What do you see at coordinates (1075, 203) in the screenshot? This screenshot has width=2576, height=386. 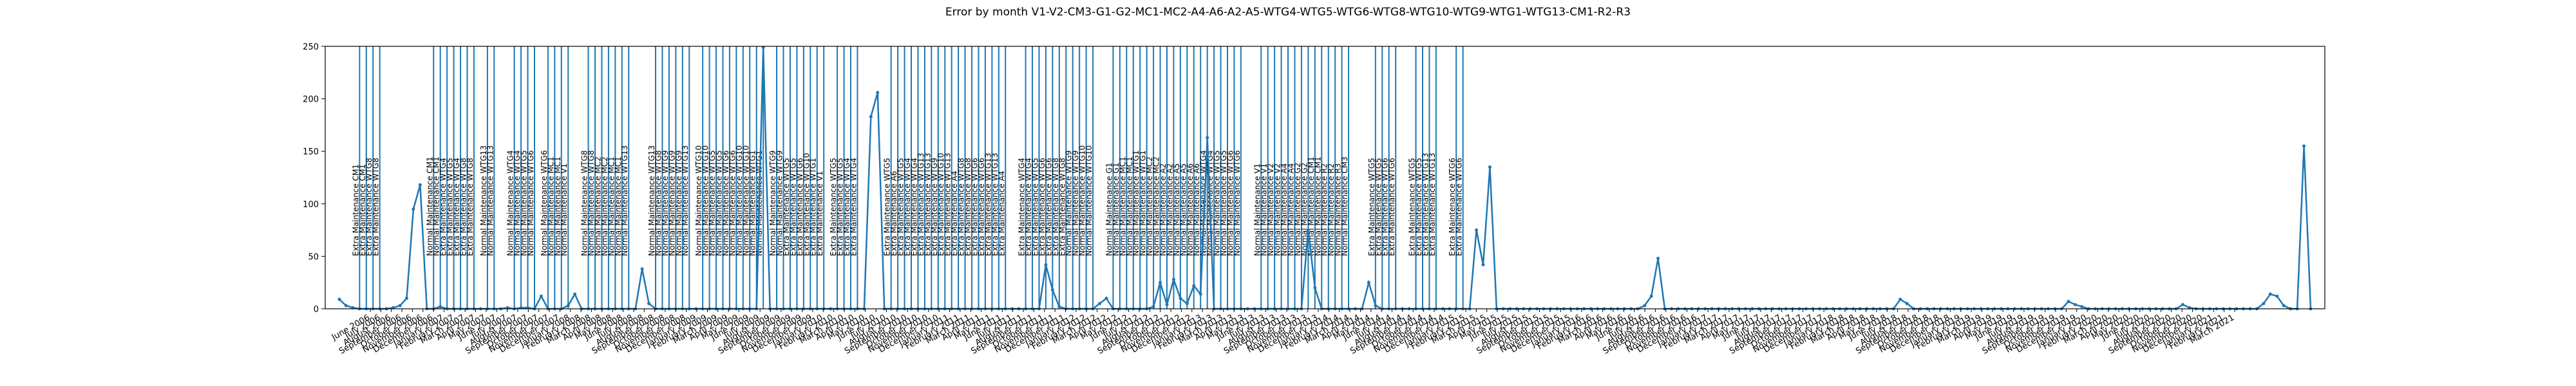 I see `event-label: Normal Maintenance WTG9` at bounding box center [1075, 203].